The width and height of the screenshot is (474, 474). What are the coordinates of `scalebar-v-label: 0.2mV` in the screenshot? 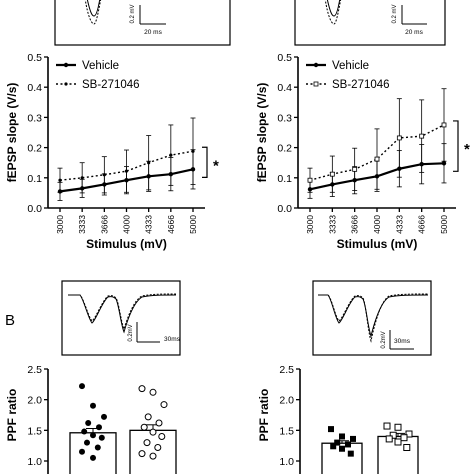 It's located at (131, 332).